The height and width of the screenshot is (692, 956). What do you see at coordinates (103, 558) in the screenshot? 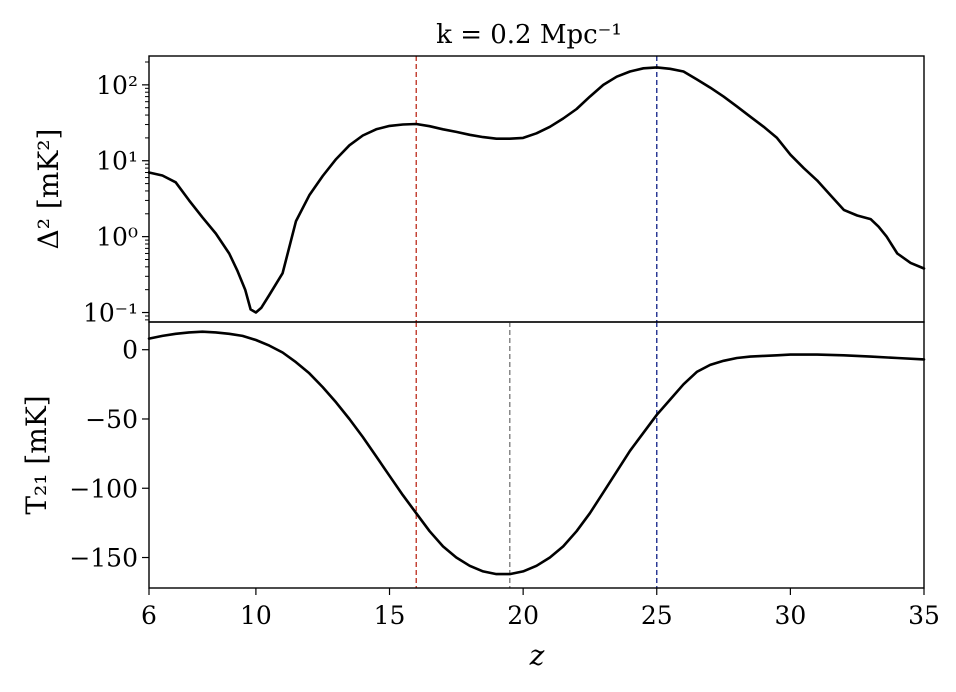
I see `bottom-y-tick-label: −150` at bounding box center [103, 558].